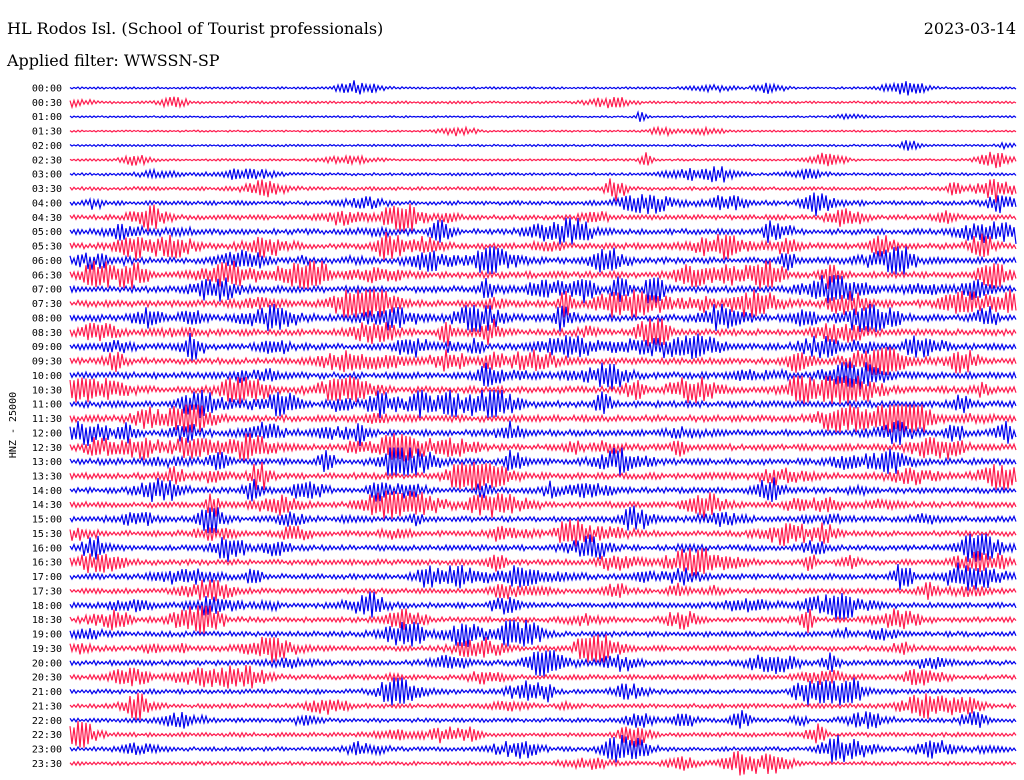 This screenshot has width=1024, height=780. What do you see at coordinates (47, 218) in the screenshot?
I see `time-tick-label: 04:30` at bounding box center [47, 218].